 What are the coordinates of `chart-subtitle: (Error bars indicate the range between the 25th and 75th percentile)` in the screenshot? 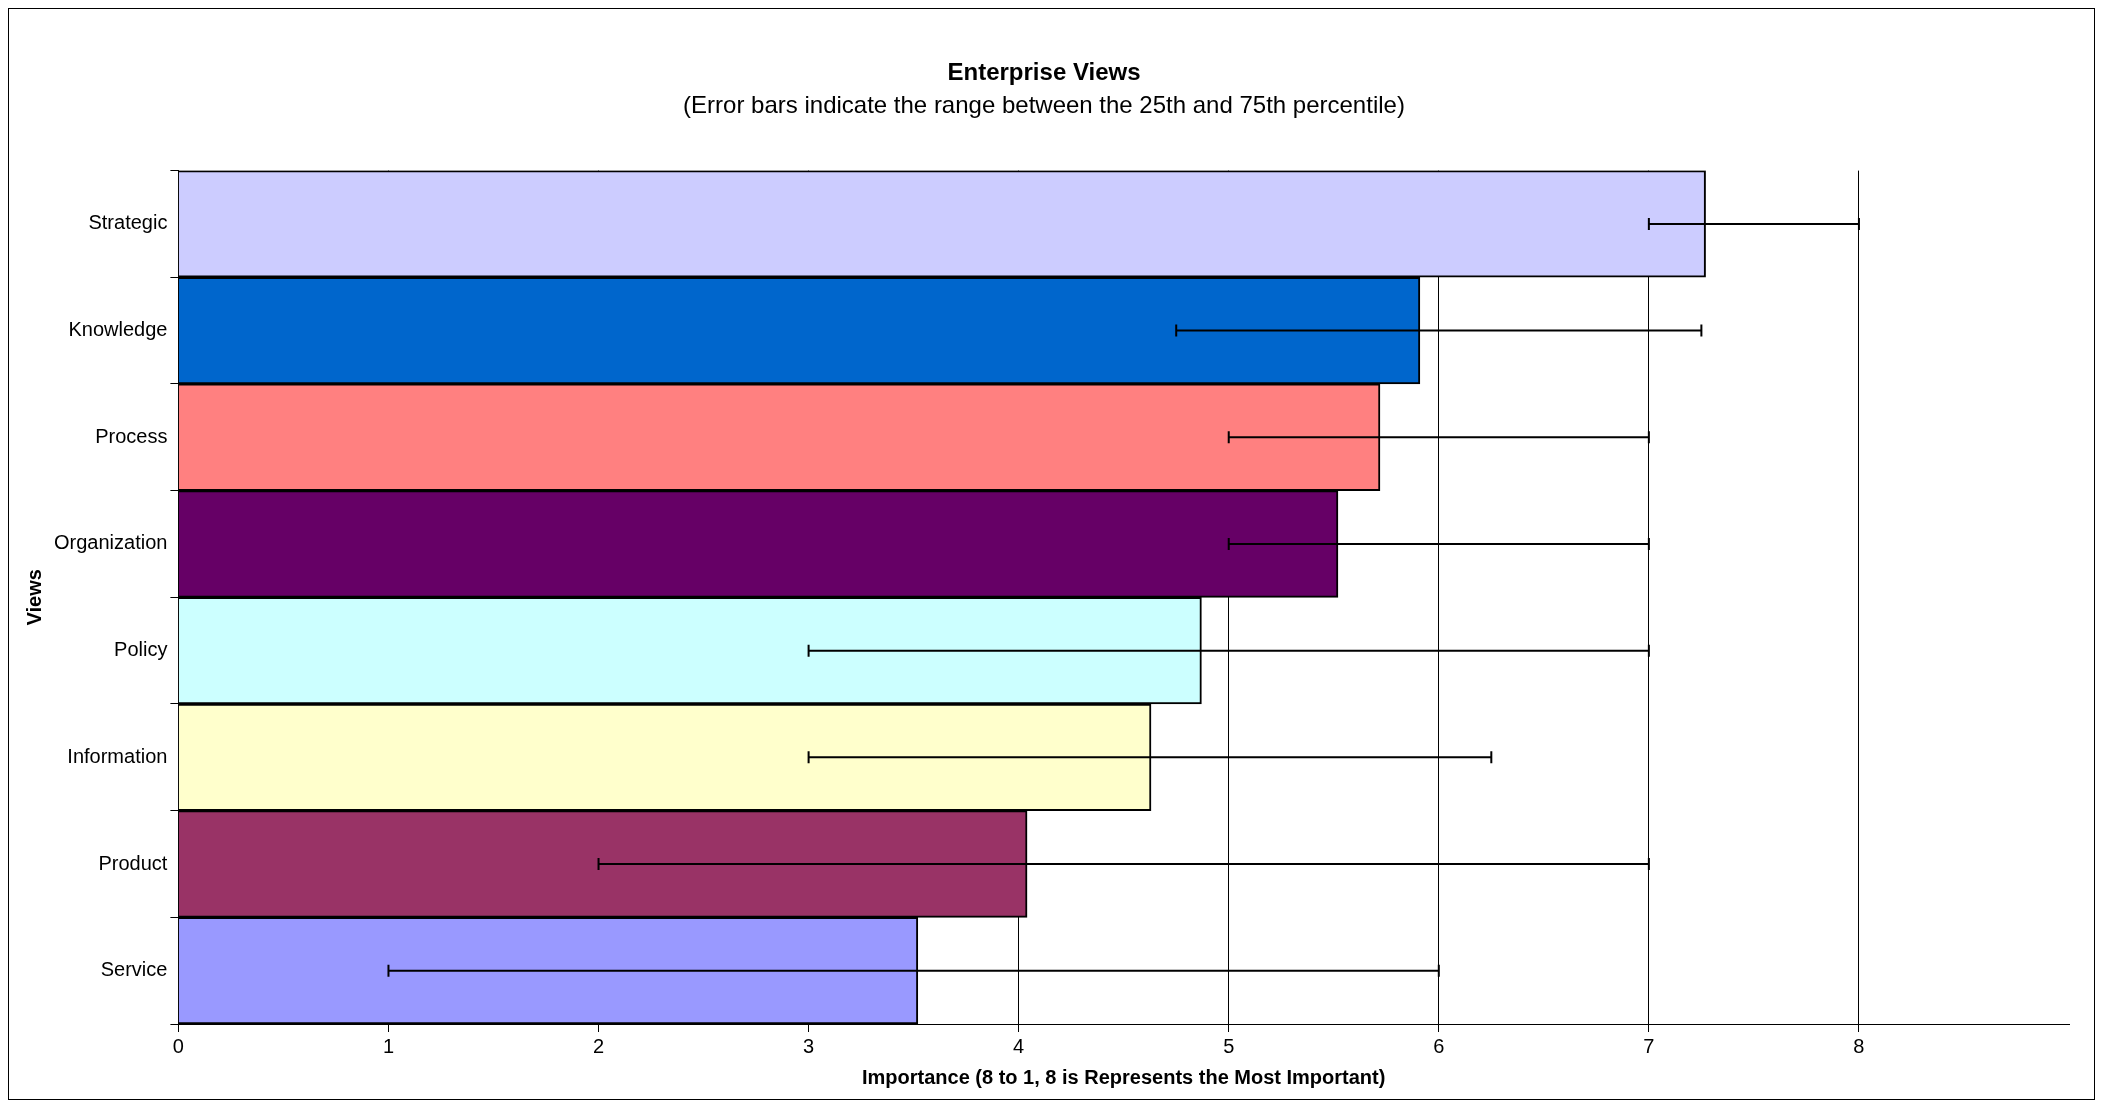 It's located at (1044, 104).